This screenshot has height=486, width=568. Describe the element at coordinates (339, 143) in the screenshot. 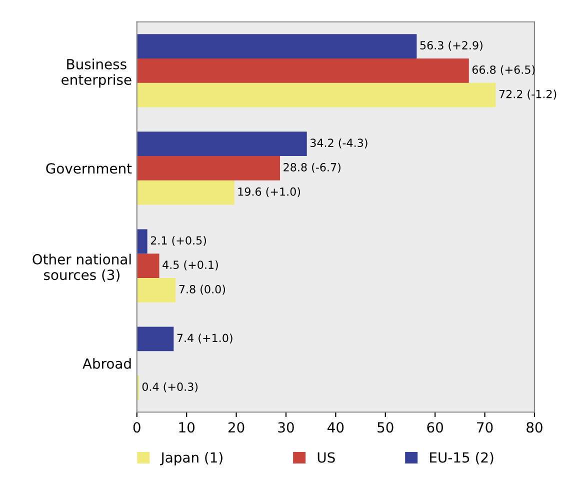

I see `data-label: 34.2 (-4.3)` at that location.